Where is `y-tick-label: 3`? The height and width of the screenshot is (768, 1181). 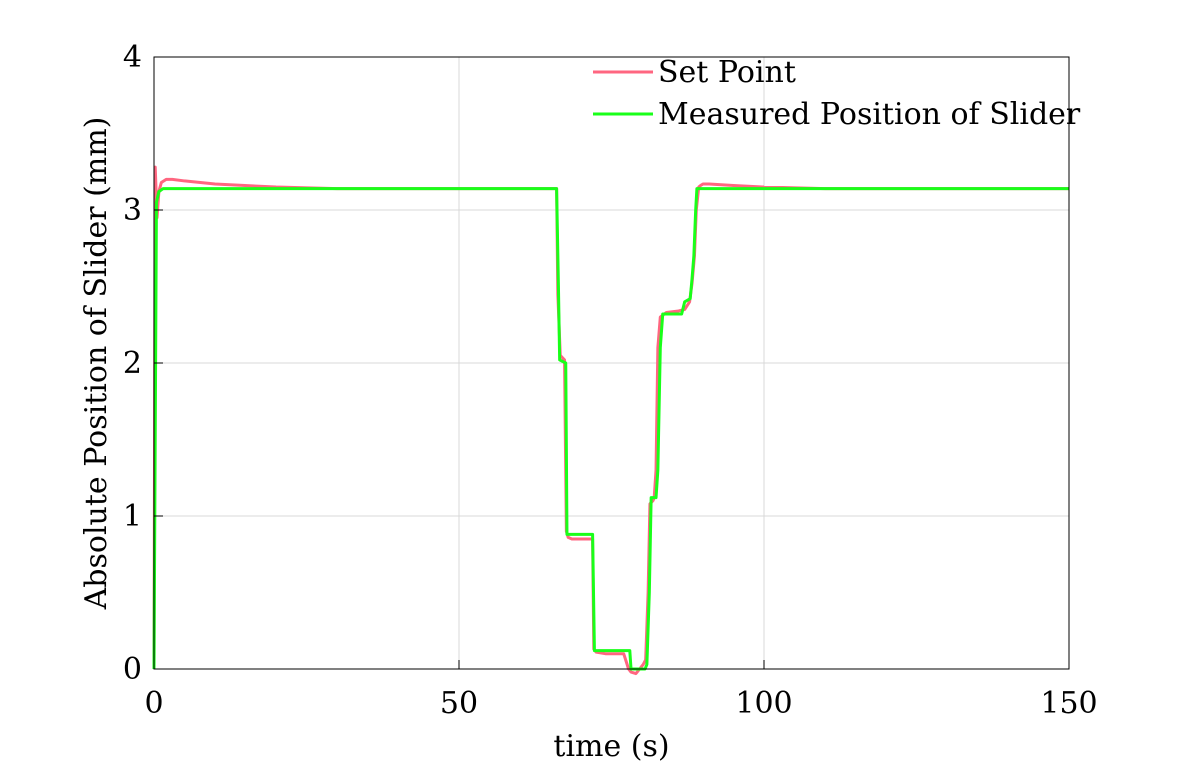 y-tick-label: 3 is located at coordinates (132, 210).